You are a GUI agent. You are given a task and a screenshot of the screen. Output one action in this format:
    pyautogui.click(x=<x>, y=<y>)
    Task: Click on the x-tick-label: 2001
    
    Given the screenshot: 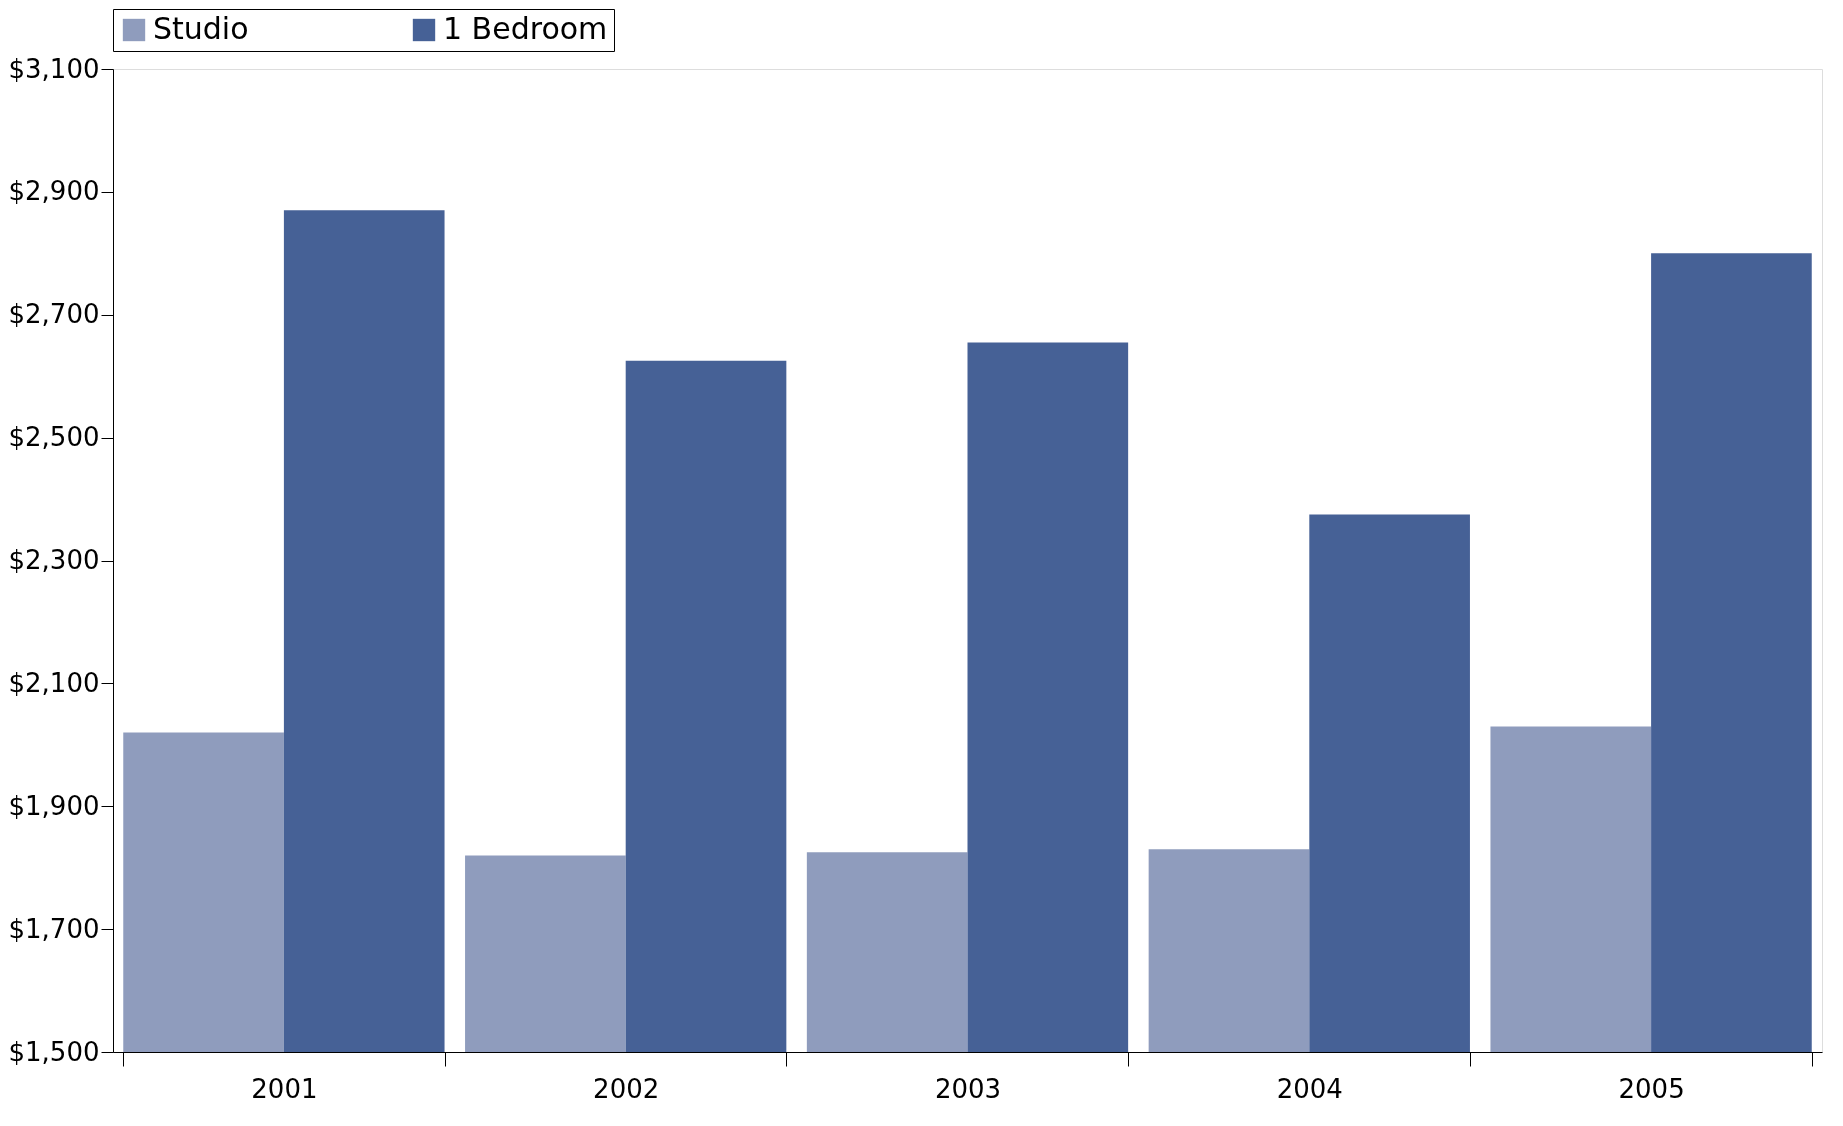 What is the action you would take?
    pyautogui.click(x=284, y=1088)
    